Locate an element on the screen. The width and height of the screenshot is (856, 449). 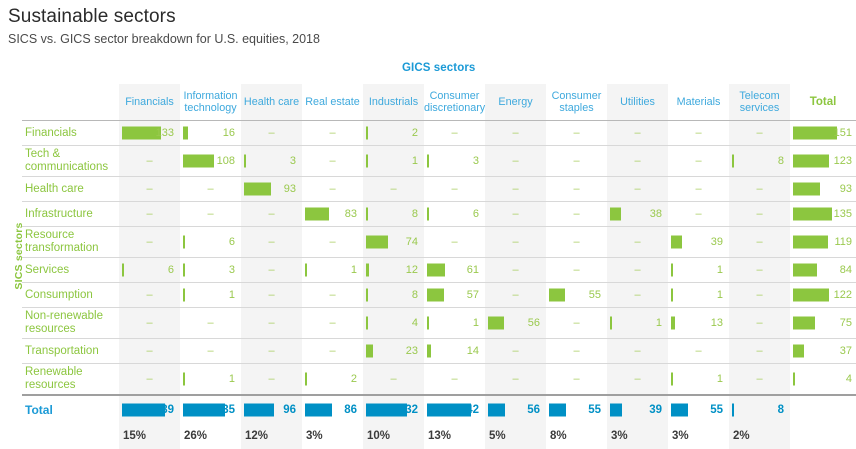
matrix-cell: 74 is located at coordinates (393, 242).